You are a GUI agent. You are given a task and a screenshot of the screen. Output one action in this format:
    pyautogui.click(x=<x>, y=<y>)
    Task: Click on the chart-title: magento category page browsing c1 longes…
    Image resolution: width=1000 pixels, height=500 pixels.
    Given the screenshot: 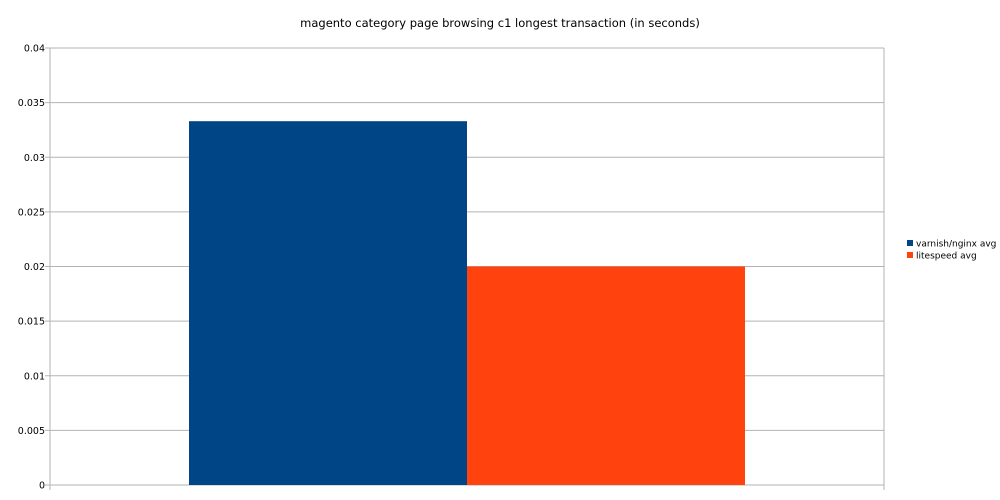 What is the action you would take?
    pyautogui.click(x=500, y=23)
    